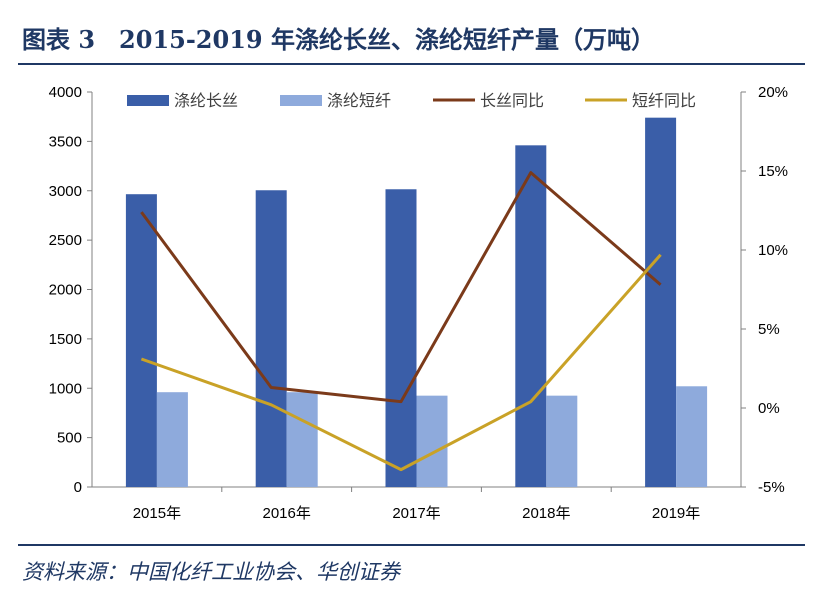 This screenshot has height=610, width=823. What do you see at coordinates (769, 408) in the screenshot?
I see `right-tick-label: 0%` at bounding box center [769, 408].